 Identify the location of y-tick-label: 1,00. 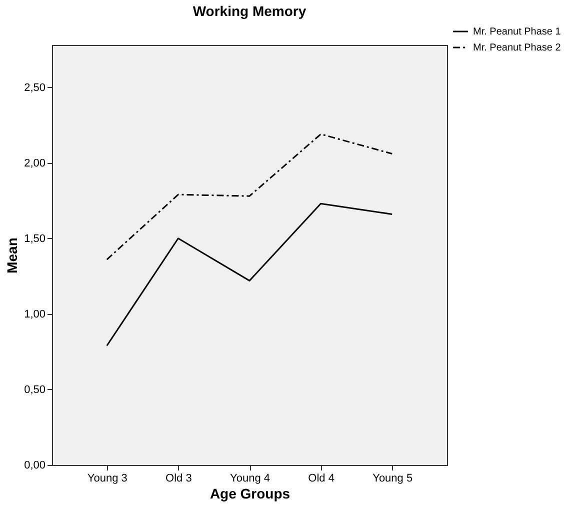
(35, 314).